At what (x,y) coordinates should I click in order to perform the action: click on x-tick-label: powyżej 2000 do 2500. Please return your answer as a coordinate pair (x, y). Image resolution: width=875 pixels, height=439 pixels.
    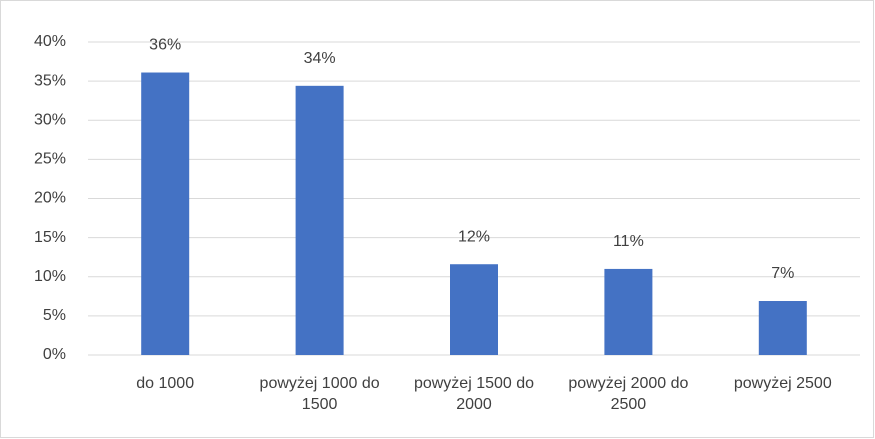
    Looking at the image, I should click on (628, 394).